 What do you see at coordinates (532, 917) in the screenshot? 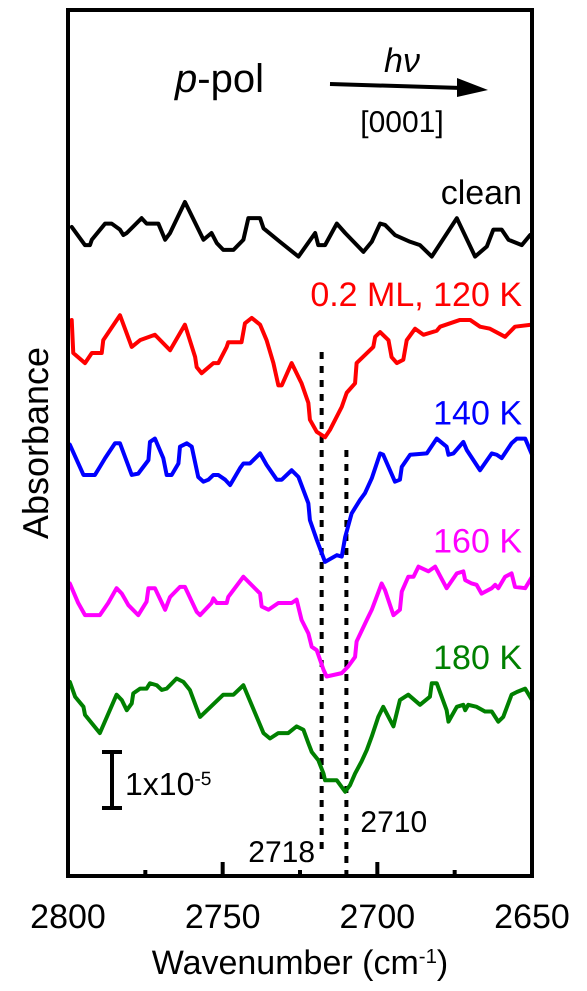
I see `x-tick-label: 2650` at bounding box center [532, 917].